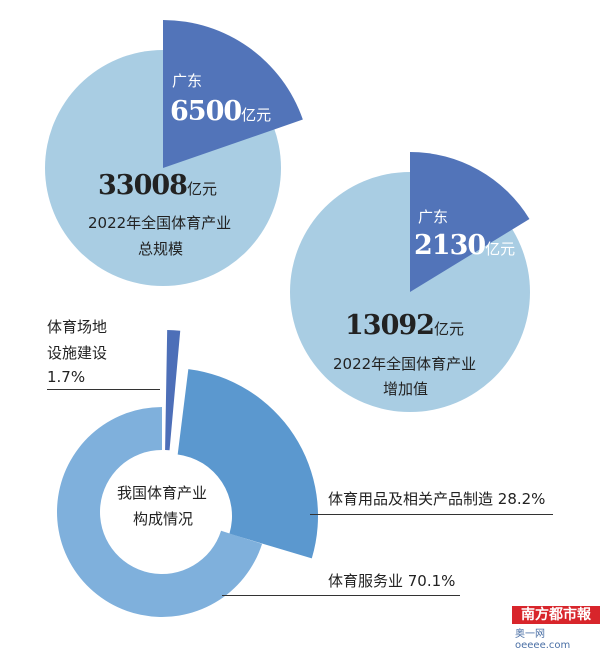 The image size is (600, 651). Describe the element at coordinates (406, 389) in the screenshot. I see `pie2-subtitle-2: 增加值` at that location.